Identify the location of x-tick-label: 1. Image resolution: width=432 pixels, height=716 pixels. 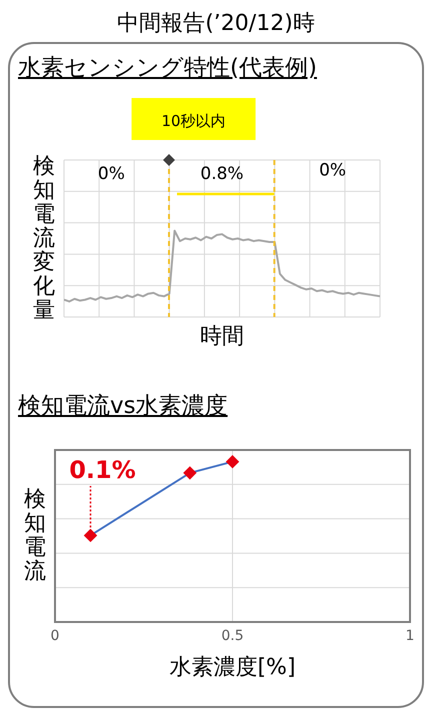
(410, 636).